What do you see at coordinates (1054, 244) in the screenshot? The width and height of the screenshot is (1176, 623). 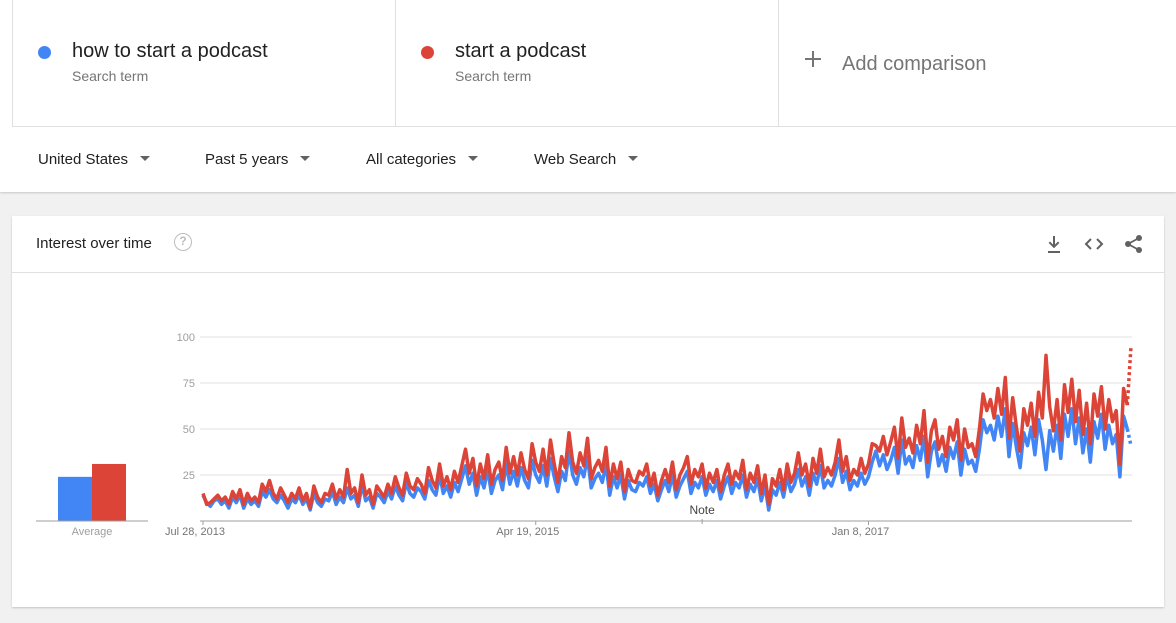 I see `download-icon` at bounding box center [1054, 244].